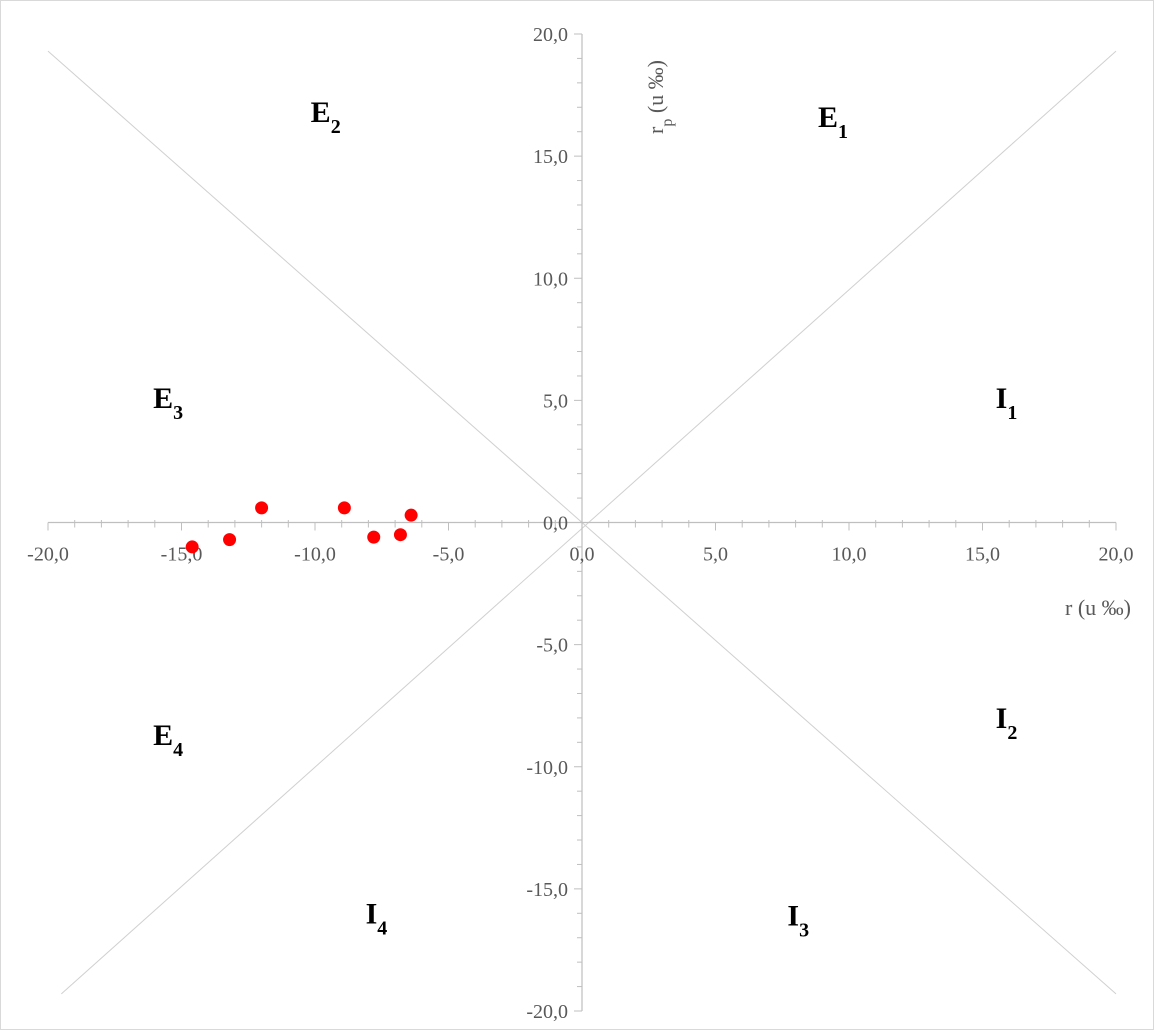 This screenshot has height=1030, width=1154. I want to click on region-label-i2: I2, so click(1007, 723).